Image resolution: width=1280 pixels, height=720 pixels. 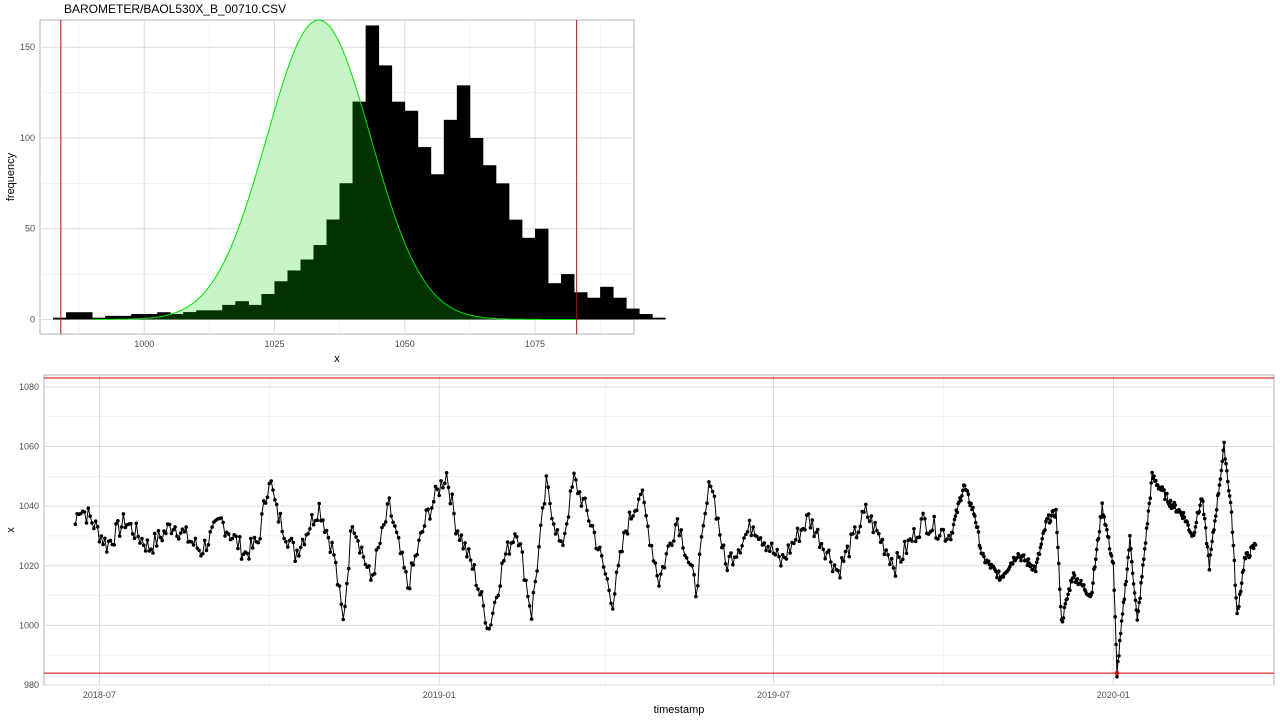 What do you see at coordinates (274, 344) in the screenshot?
I see `histogram-x-tick-label: 1025` at bounding box center [274, 344].